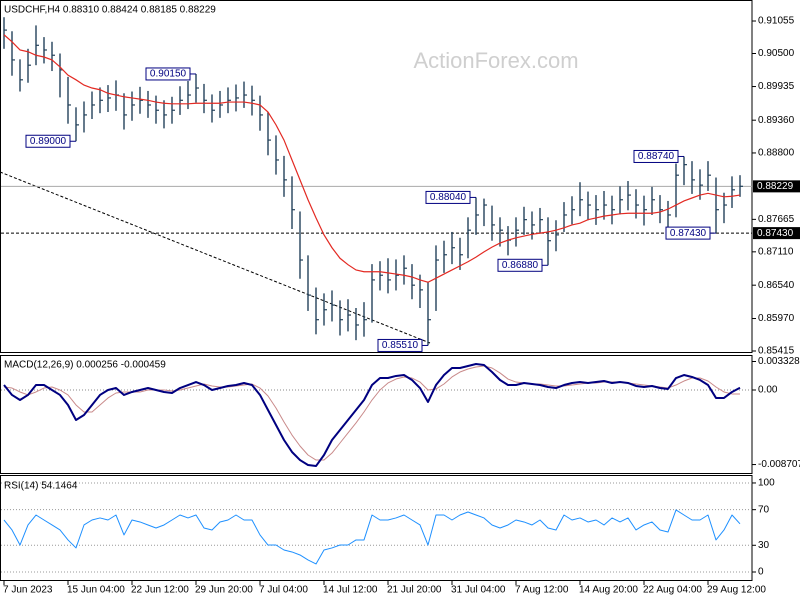  I want to click on price-tag-label: 0.87430, so click(775, 233).